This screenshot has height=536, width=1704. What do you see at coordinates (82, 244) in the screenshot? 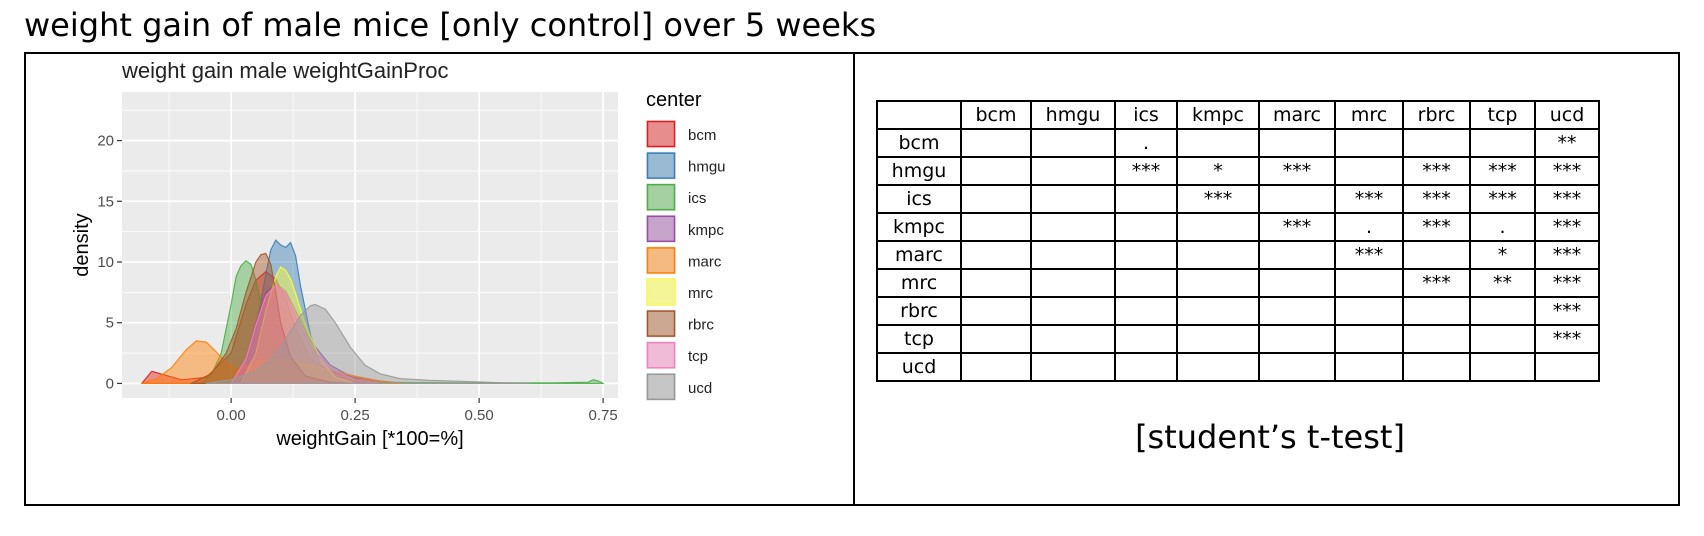
I see `y-axis-label: density` at bounding box center [82, 244].